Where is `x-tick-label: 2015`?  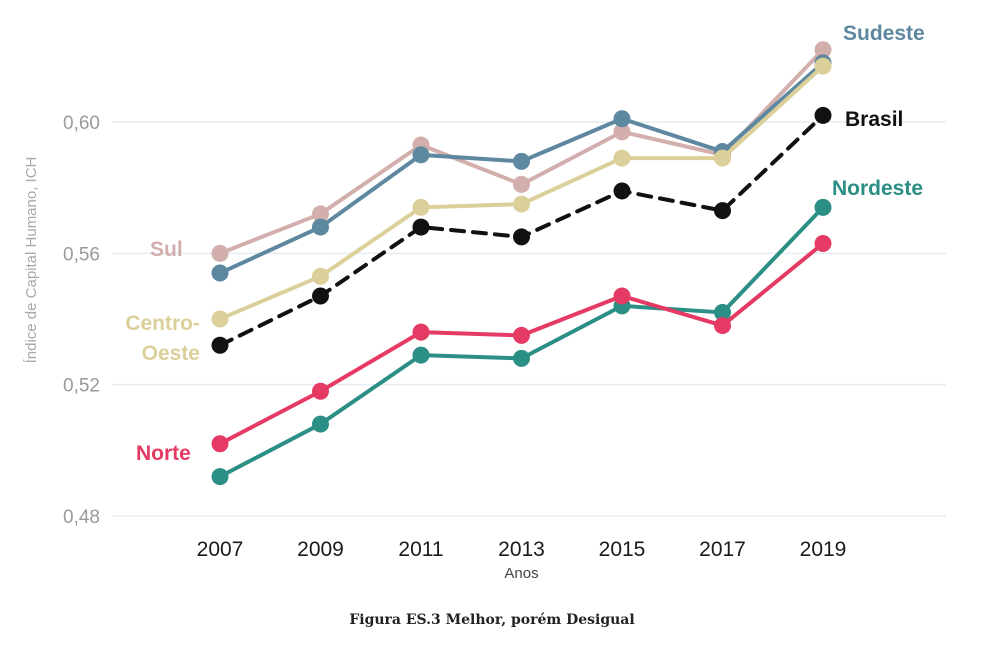 x-tick-label: 2015 is located at coordinates (622, 549).